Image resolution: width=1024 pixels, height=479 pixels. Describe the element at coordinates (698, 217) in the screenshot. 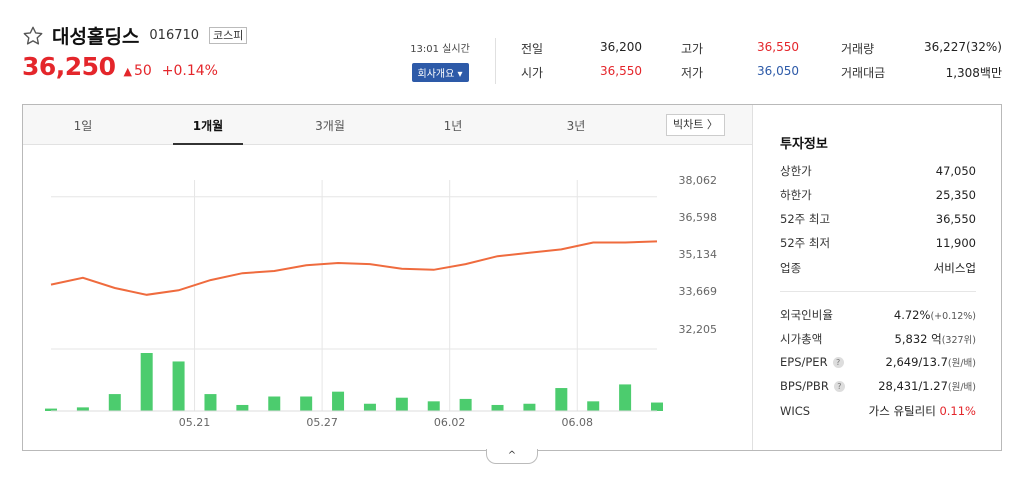

I see `y-tick-label: 36,598` at that location.